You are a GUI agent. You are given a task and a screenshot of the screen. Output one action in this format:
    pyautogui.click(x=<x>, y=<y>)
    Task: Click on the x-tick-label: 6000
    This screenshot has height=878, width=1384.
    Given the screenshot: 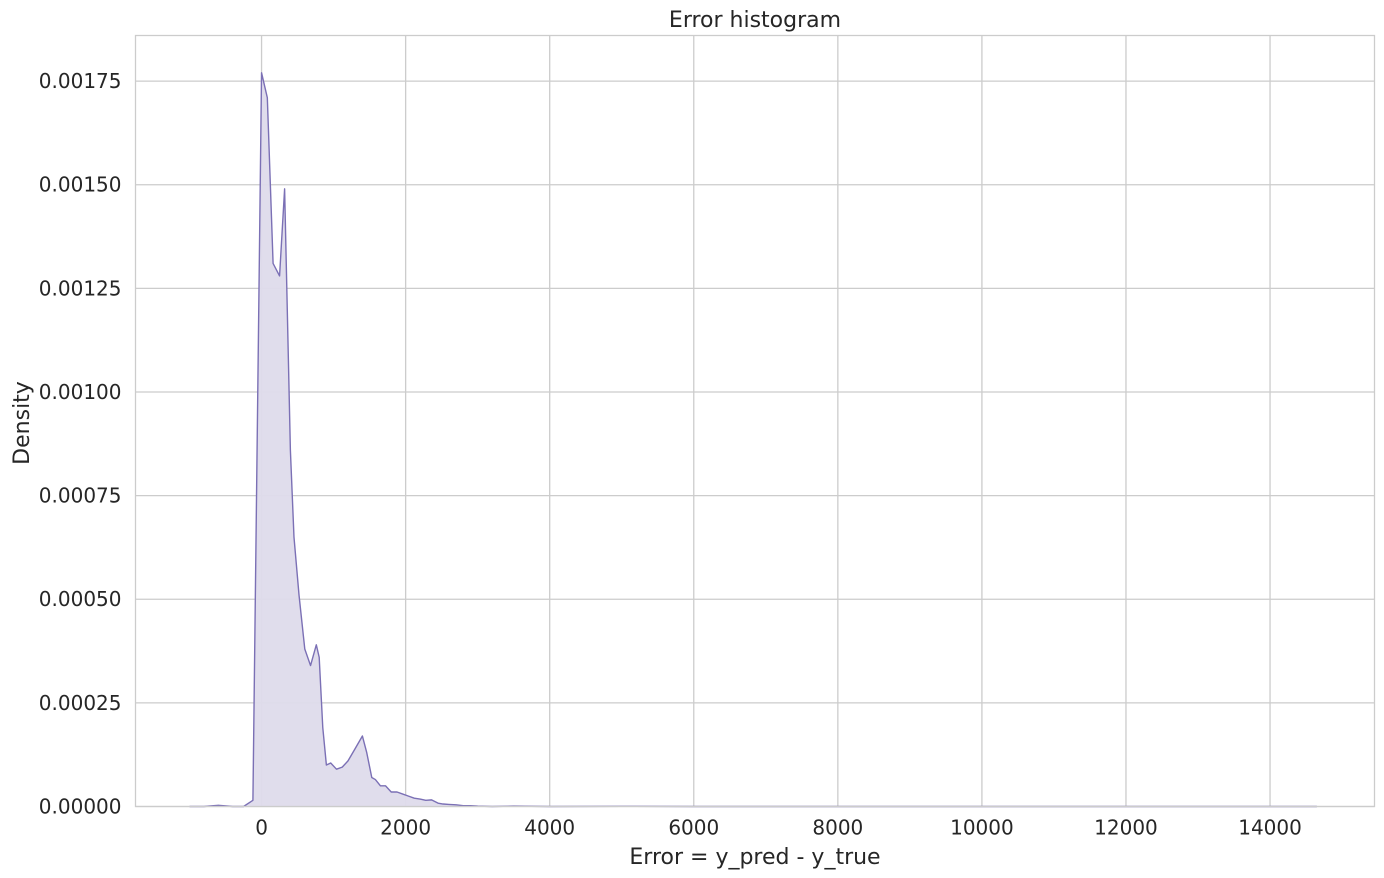 What is the action you would take?
    pyautogui.click(x=693, y=828)
    